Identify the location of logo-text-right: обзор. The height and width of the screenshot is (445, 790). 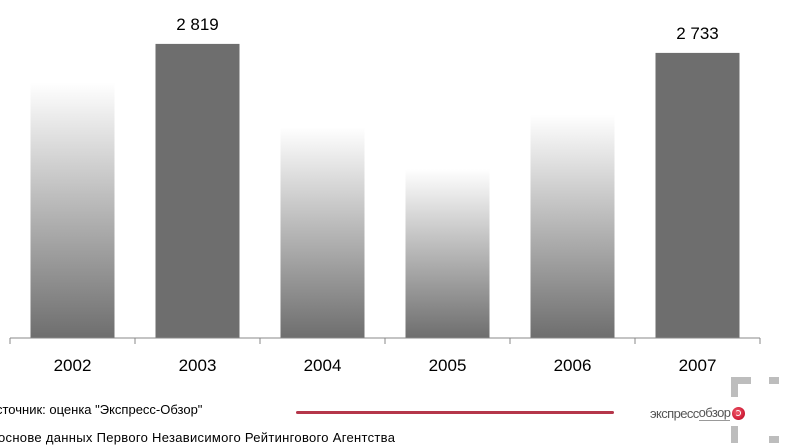
(714, 413).